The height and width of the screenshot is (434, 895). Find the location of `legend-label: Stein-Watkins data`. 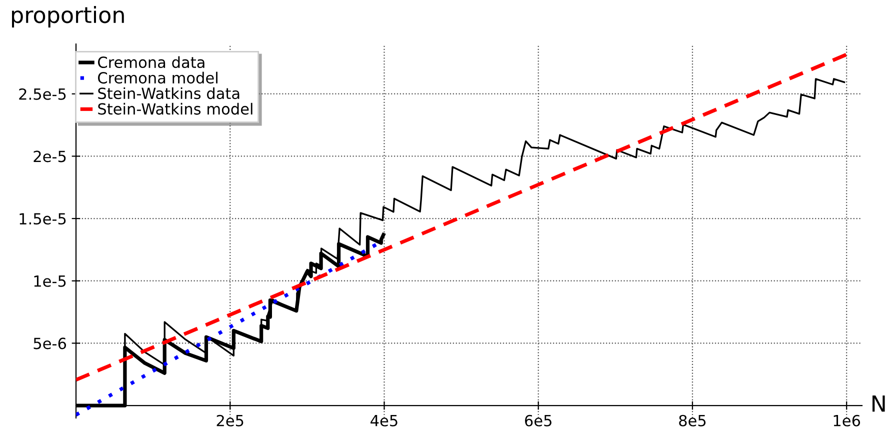

legend-label: Stein-Watkins data is located at coordinates (169, 93).